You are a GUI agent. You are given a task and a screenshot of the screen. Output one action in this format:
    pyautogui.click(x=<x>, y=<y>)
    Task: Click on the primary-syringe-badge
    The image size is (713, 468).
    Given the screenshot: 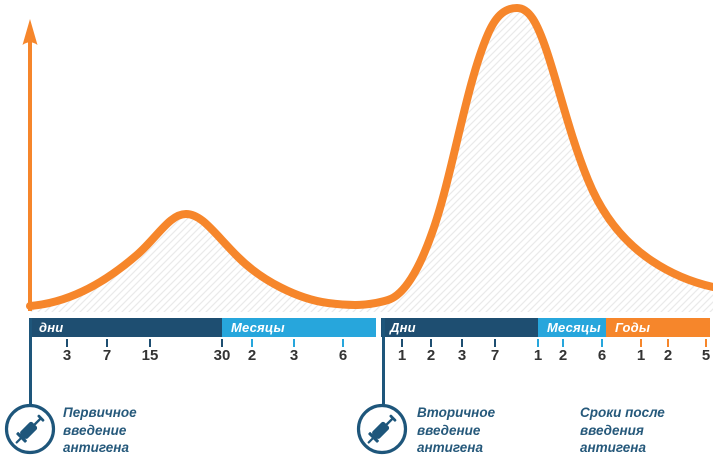 What is the action you would take?
    pyautogui.click(x=30, y=429)
    